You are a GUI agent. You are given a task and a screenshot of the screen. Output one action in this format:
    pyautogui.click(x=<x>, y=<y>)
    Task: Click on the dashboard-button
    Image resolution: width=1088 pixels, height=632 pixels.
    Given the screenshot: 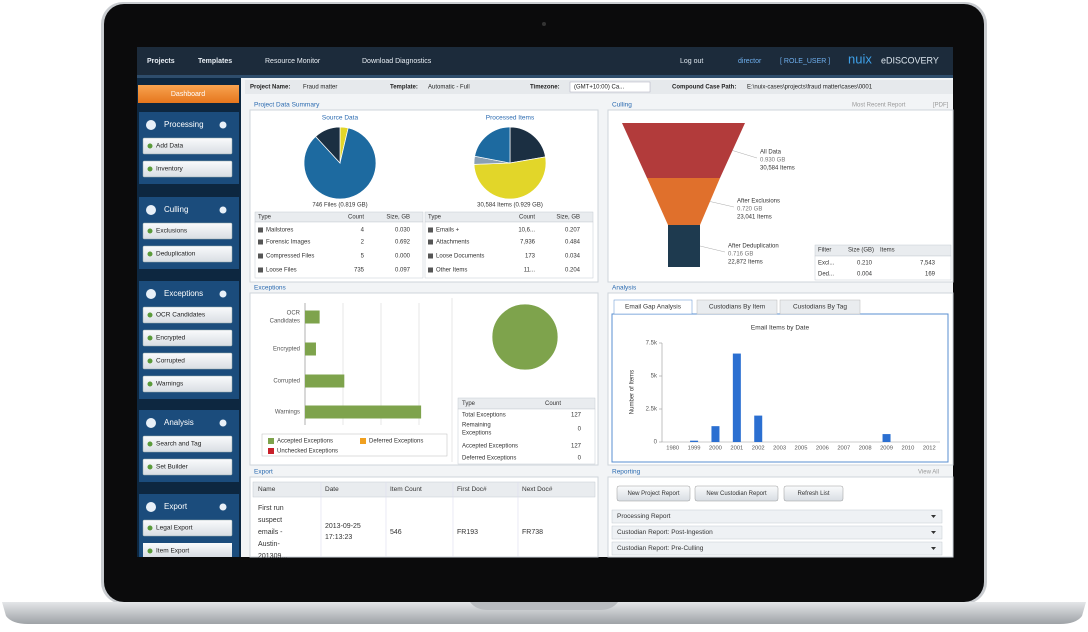 What is the action you would take?
    pyautogui.click(x=188, y=94)
    